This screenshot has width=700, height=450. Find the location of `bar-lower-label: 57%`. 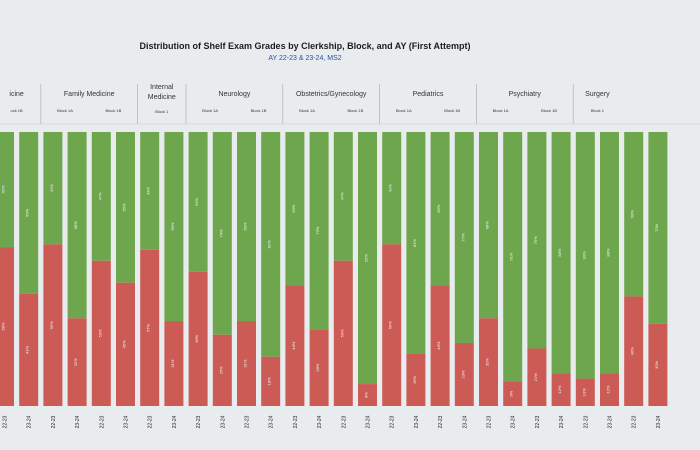

bar-lower-label: 57% is located at coordinates (148, 327).